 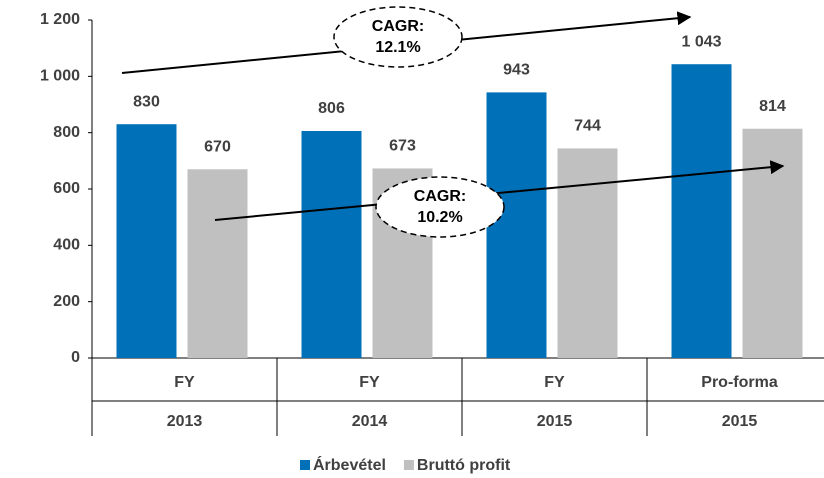 I want to click on x-tick-label: Pro-forma, so click(x=739, y=382).